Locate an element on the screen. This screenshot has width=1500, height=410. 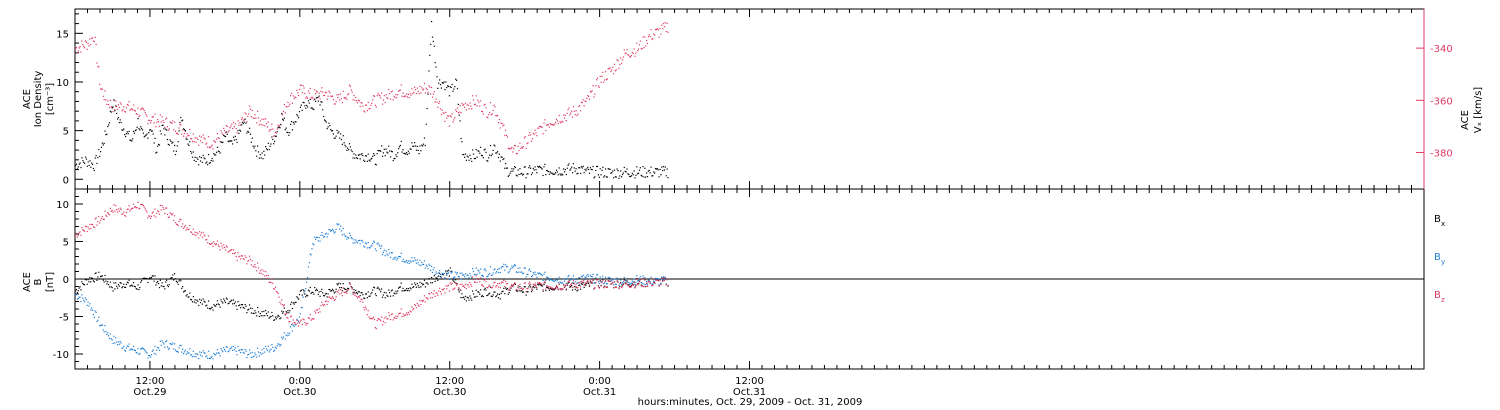
x-tick-label-date: Oct.30 is located at coordinates (299, 392).